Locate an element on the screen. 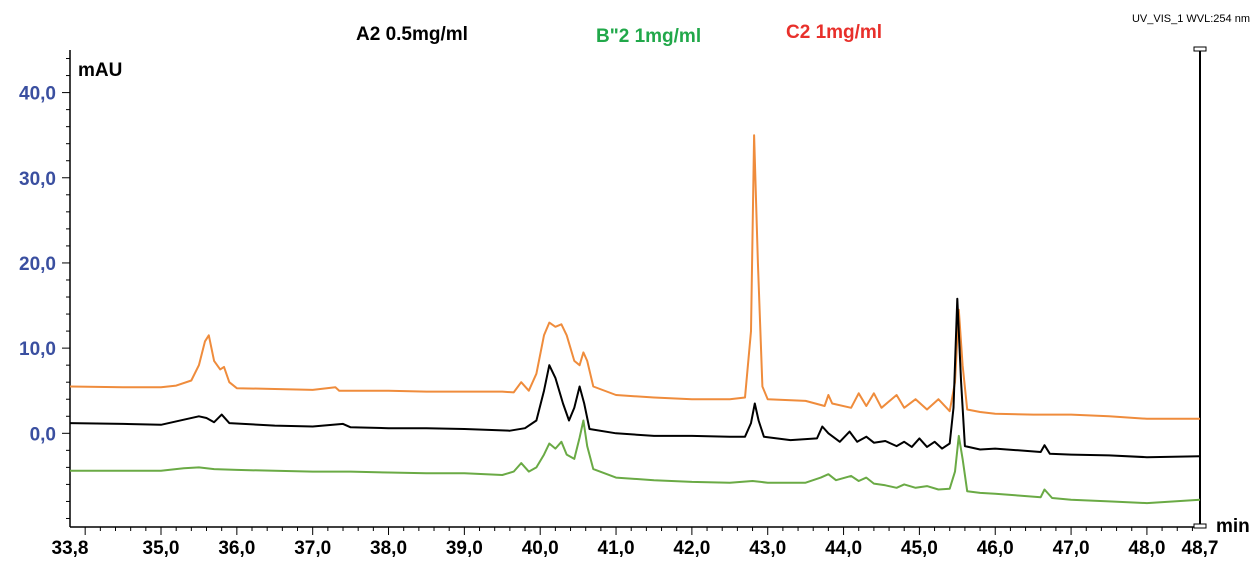 This screenshot has height=566, width=1260. x-tick-label: 41,0 is located at coordinates (616, 548).